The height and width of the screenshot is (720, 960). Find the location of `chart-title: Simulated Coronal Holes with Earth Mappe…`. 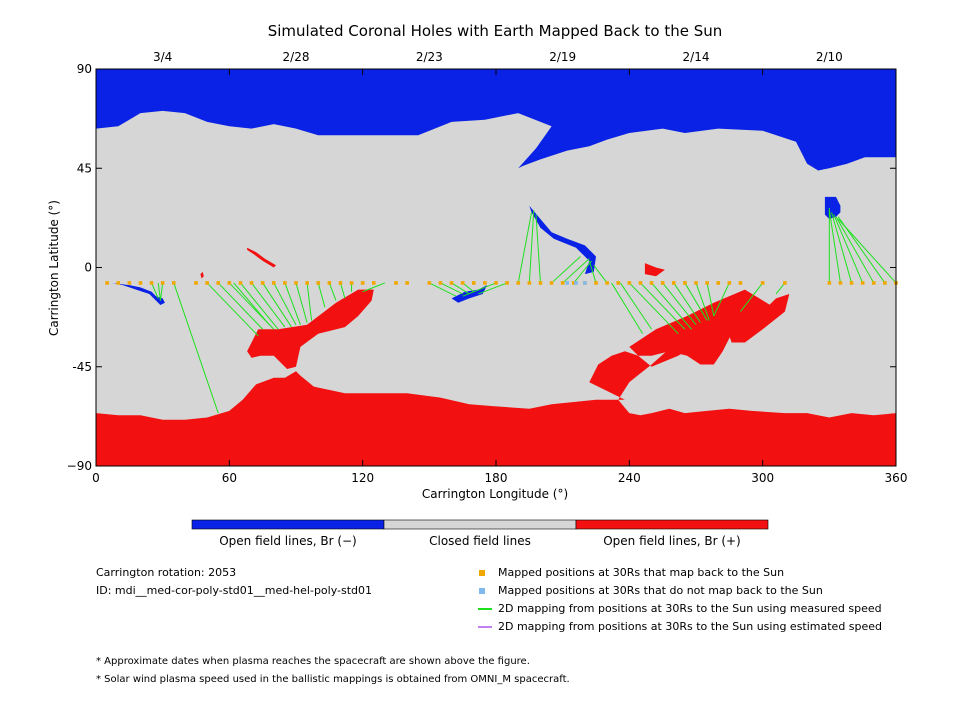

chart-title: Simulated Coronal Holes with Earth Mappe… is located at coordinates (495, 31).